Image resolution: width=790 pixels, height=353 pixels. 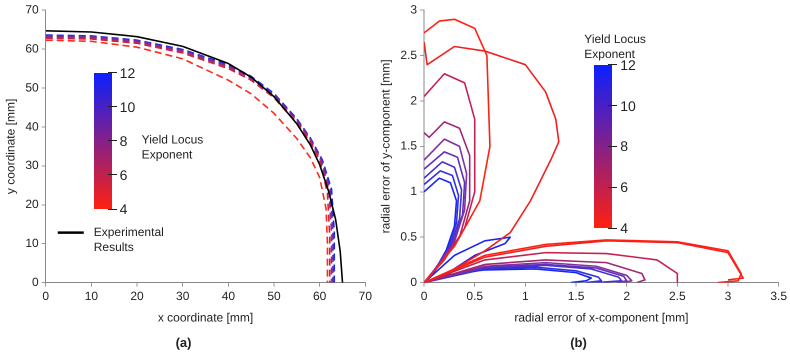 I want to click on x-tick-label: 1.5, so click(x=576, y=296).